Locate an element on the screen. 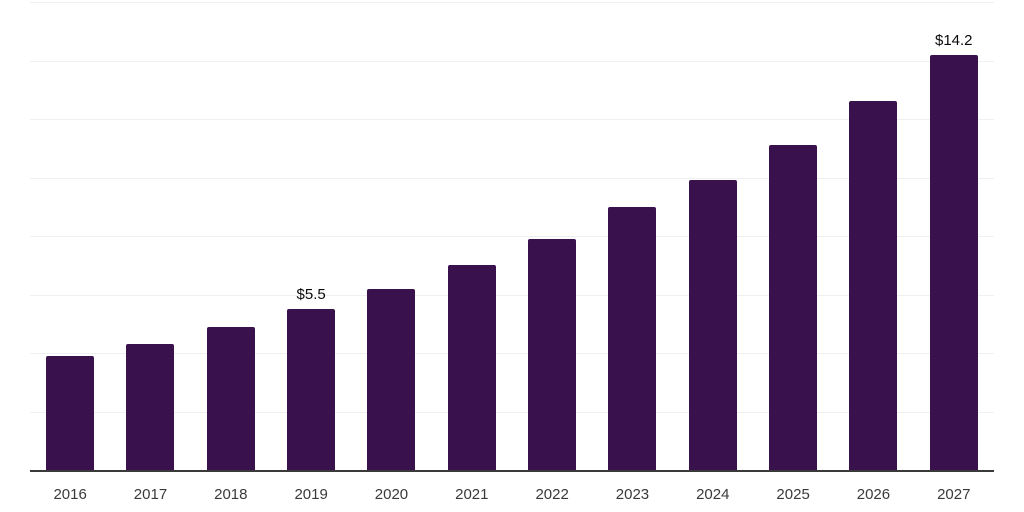 The height and width of the screenshot is (512, 1024). bar-2027 is located at coordinates (953, 262).